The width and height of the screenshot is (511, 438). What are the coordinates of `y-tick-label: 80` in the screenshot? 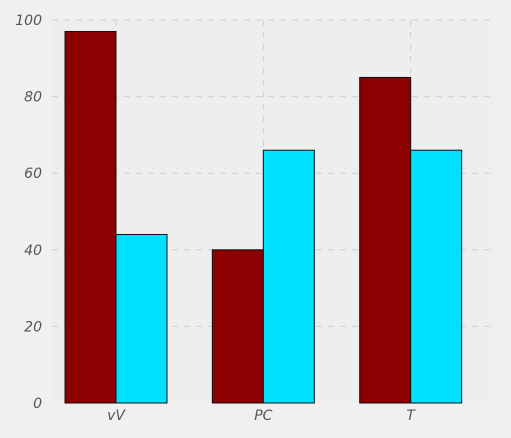 It's located at (33, 98).